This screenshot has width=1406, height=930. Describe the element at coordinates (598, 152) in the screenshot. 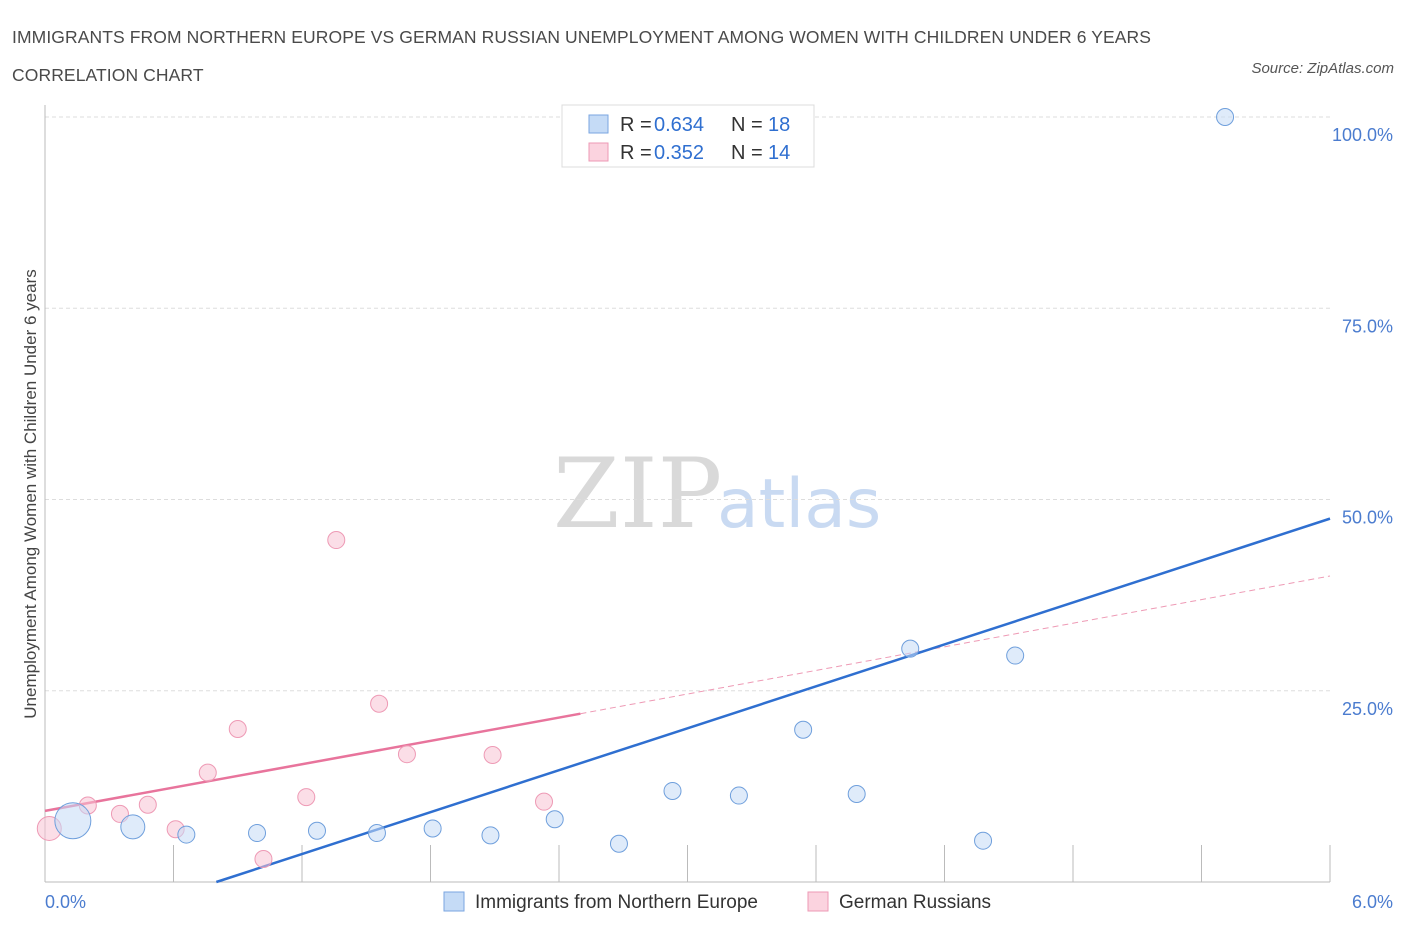

I see `legend-swatch-pink` at that location.